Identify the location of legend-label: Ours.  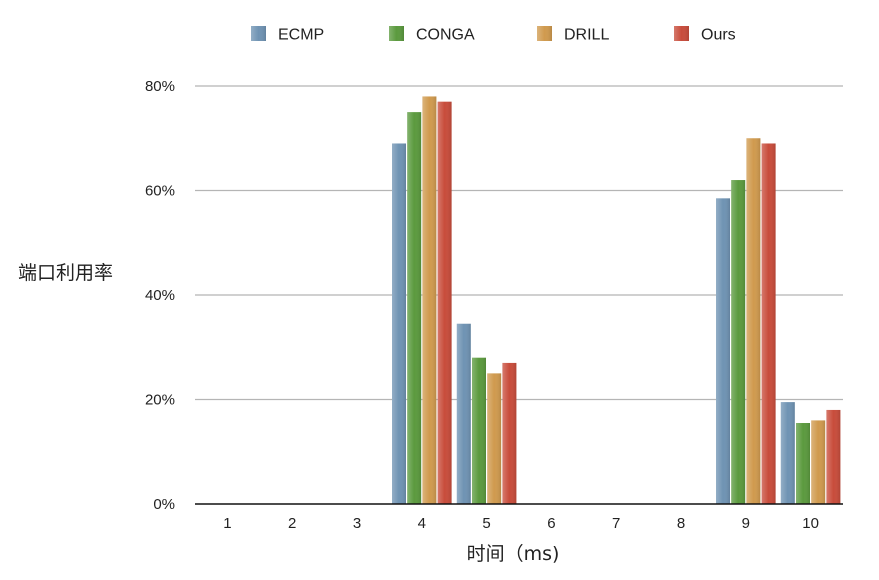
(718, 35).